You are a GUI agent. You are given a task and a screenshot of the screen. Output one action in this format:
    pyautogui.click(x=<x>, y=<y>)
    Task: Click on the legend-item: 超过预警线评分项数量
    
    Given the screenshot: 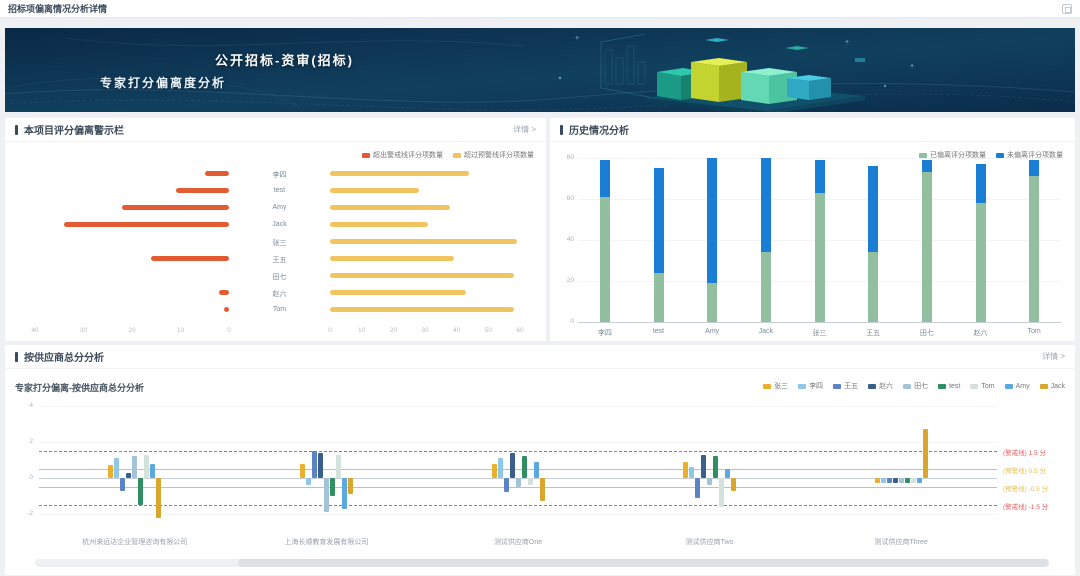 What is the action you would take?
    pyautogui.click(x=493, y=155)
    